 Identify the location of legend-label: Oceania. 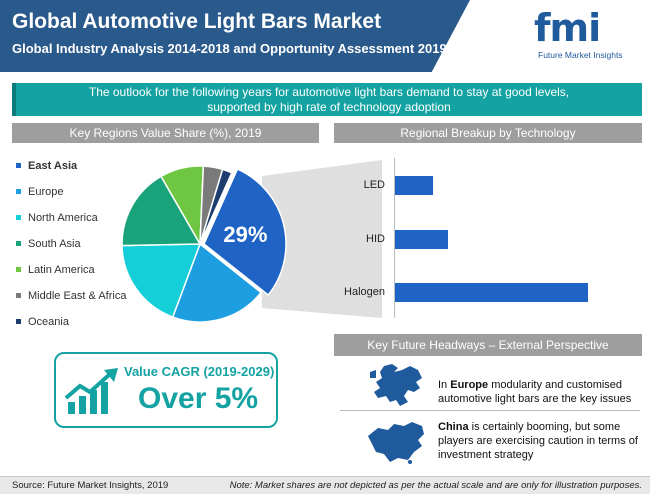
(48, 322).